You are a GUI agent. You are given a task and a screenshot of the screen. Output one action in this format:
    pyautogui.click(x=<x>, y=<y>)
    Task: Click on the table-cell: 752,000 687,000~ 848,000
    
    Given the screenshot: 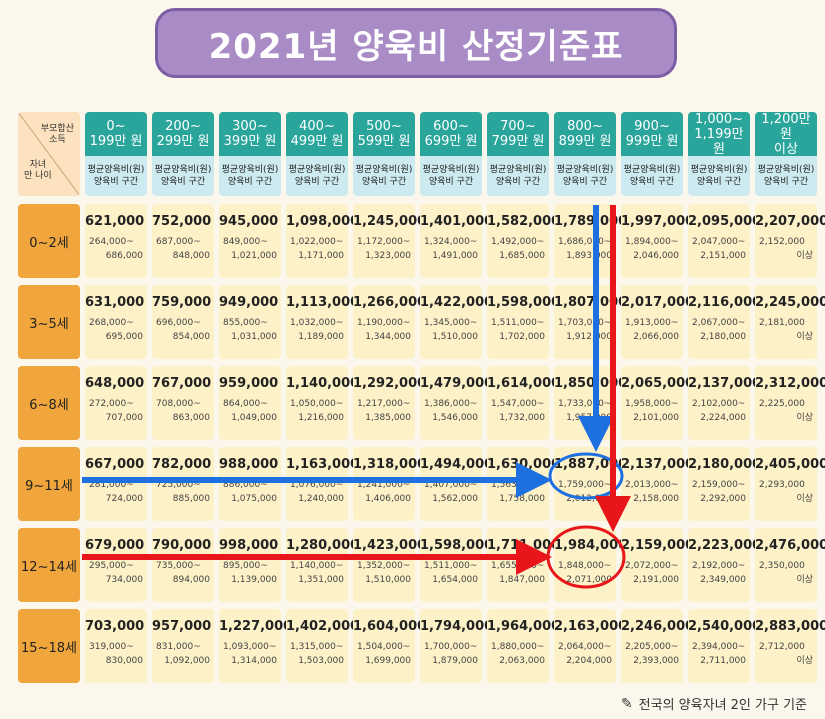 What is the action you would take?
    pyautogui.click(x=183, y=241)
    